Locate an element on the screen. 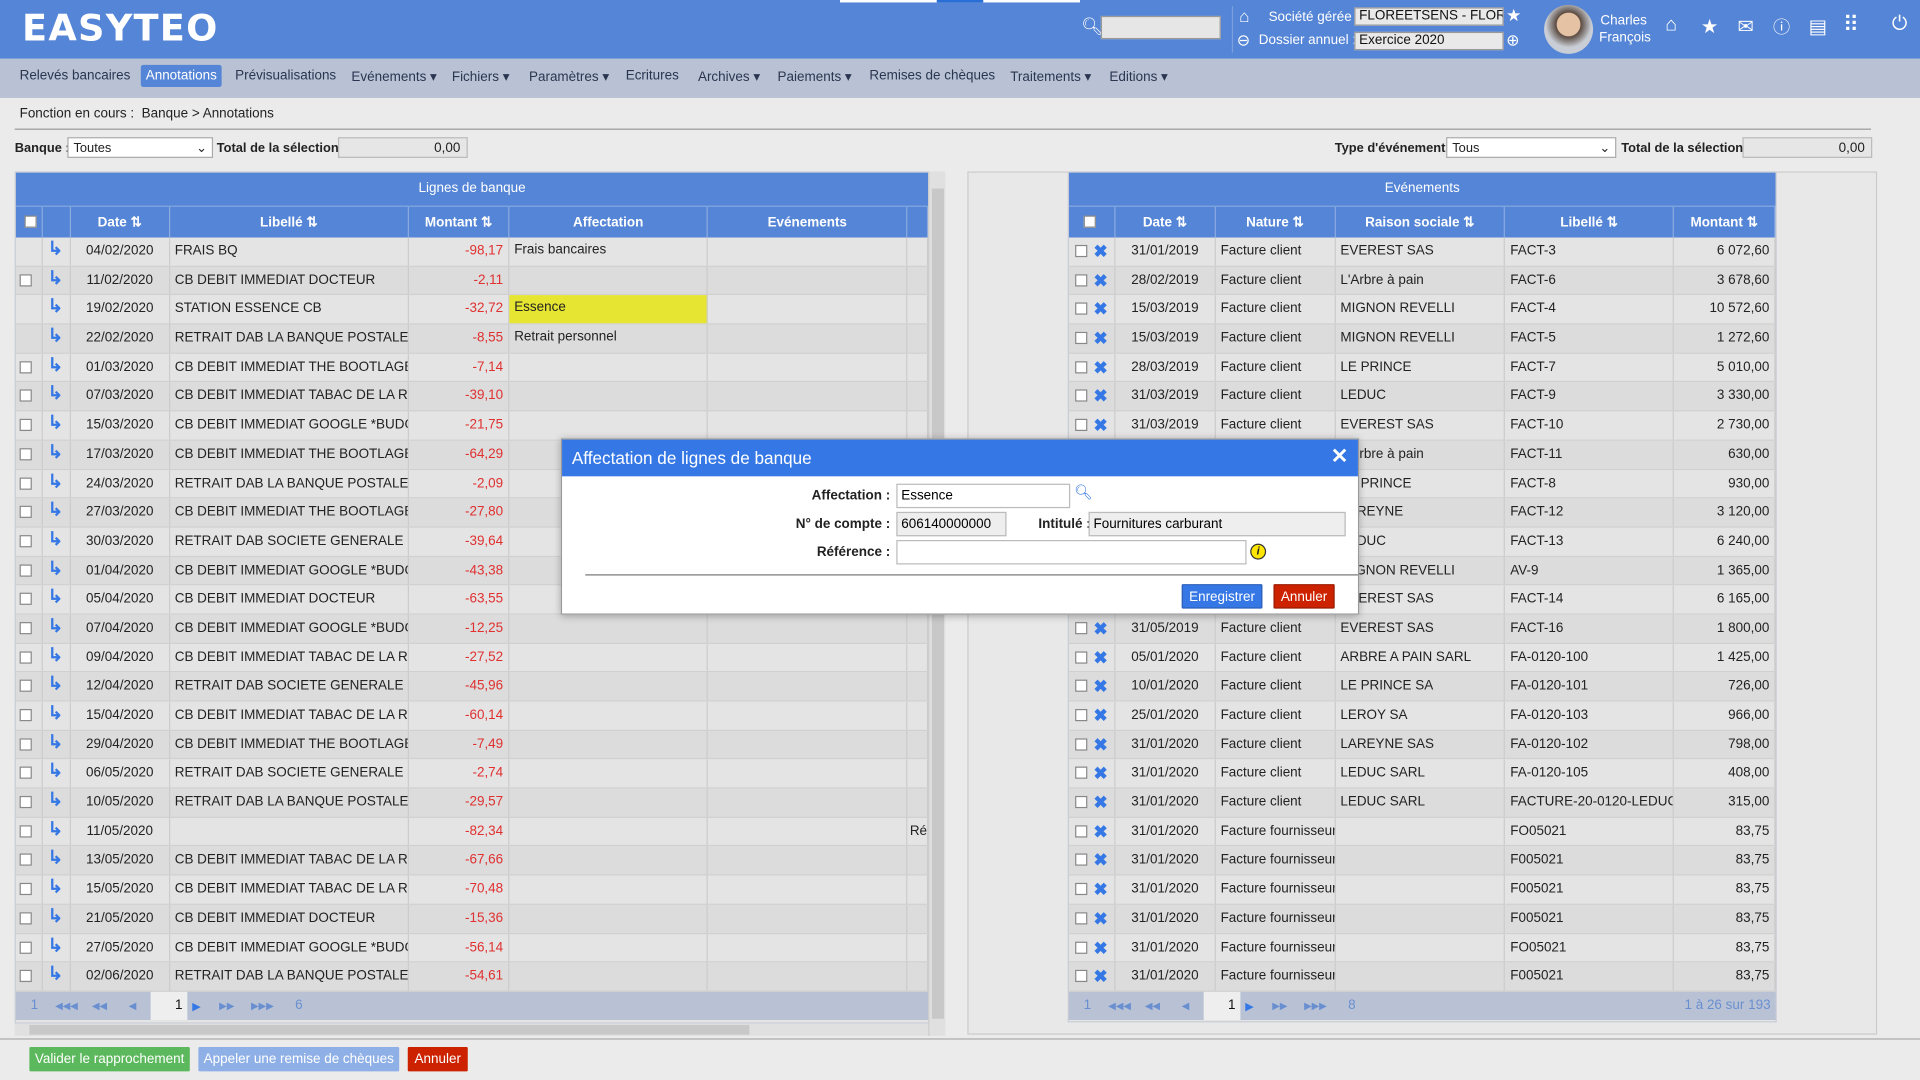 The image size is (1920, 1080). search-icon: 🔍︎ is located at coordinates (1083, 492).